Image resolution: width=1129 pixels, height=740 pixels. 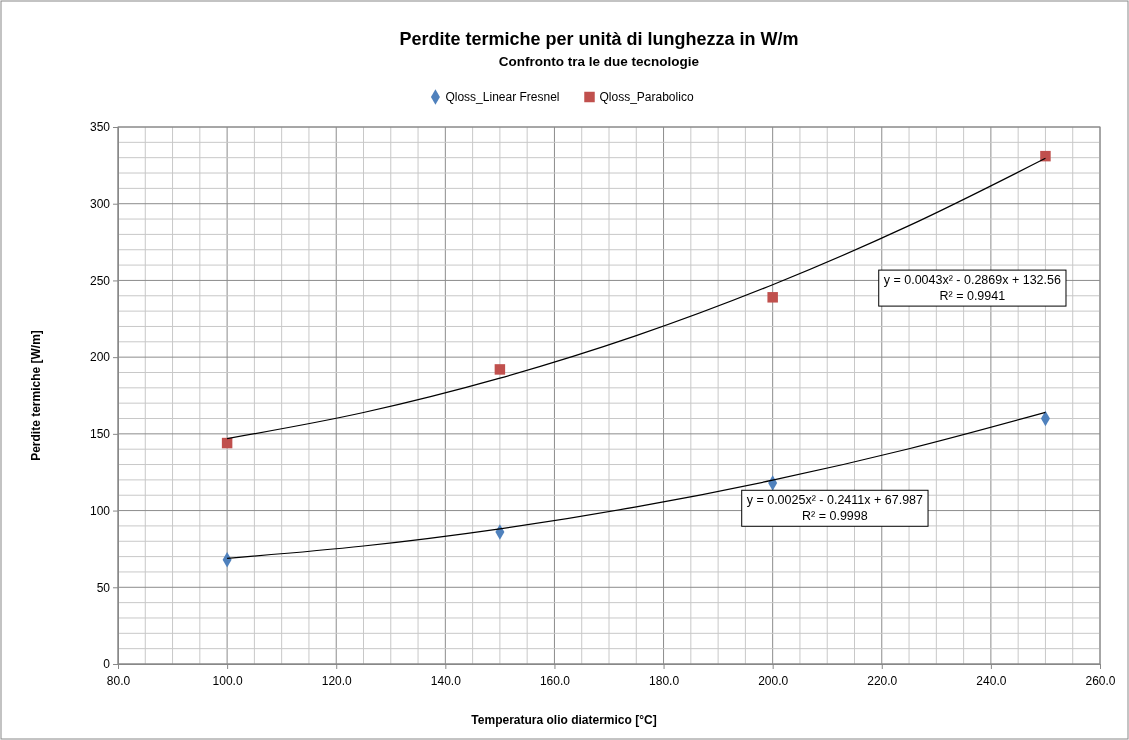 What do you see at coordinates (446, 681) in the screenshot?
I see `x-tick-label: 140.0` at bounding box center [446, 681].